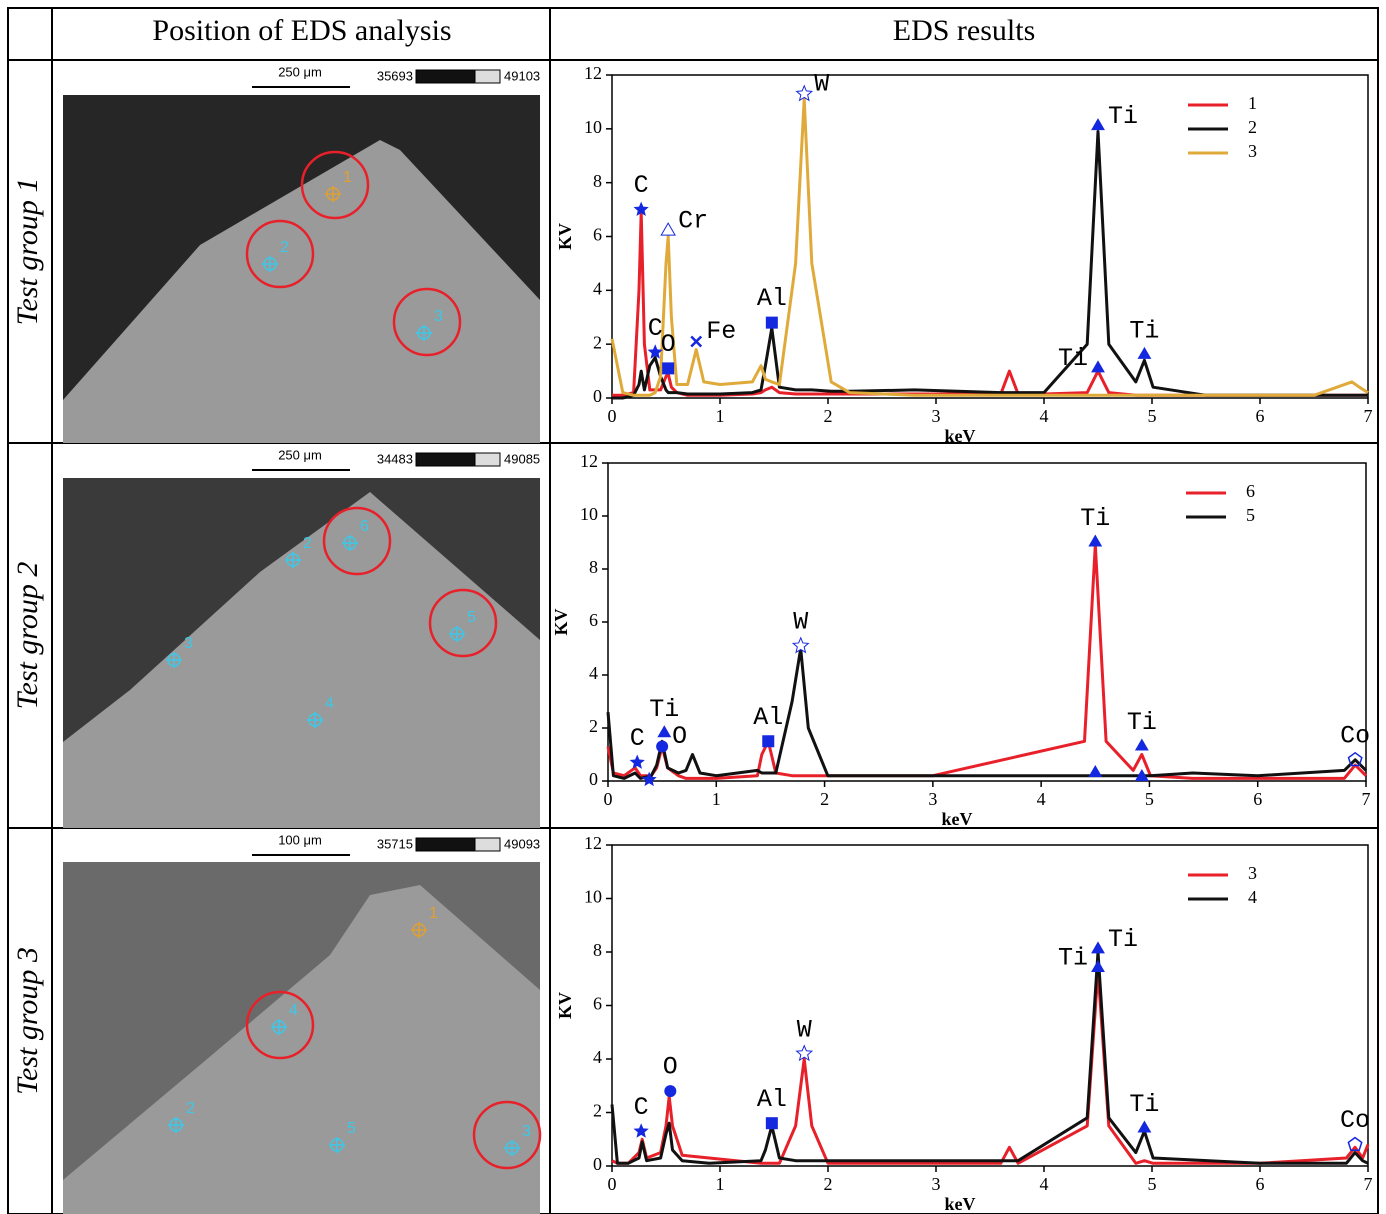  I want to click on scale-label: 100 μm, so click(300, 839).